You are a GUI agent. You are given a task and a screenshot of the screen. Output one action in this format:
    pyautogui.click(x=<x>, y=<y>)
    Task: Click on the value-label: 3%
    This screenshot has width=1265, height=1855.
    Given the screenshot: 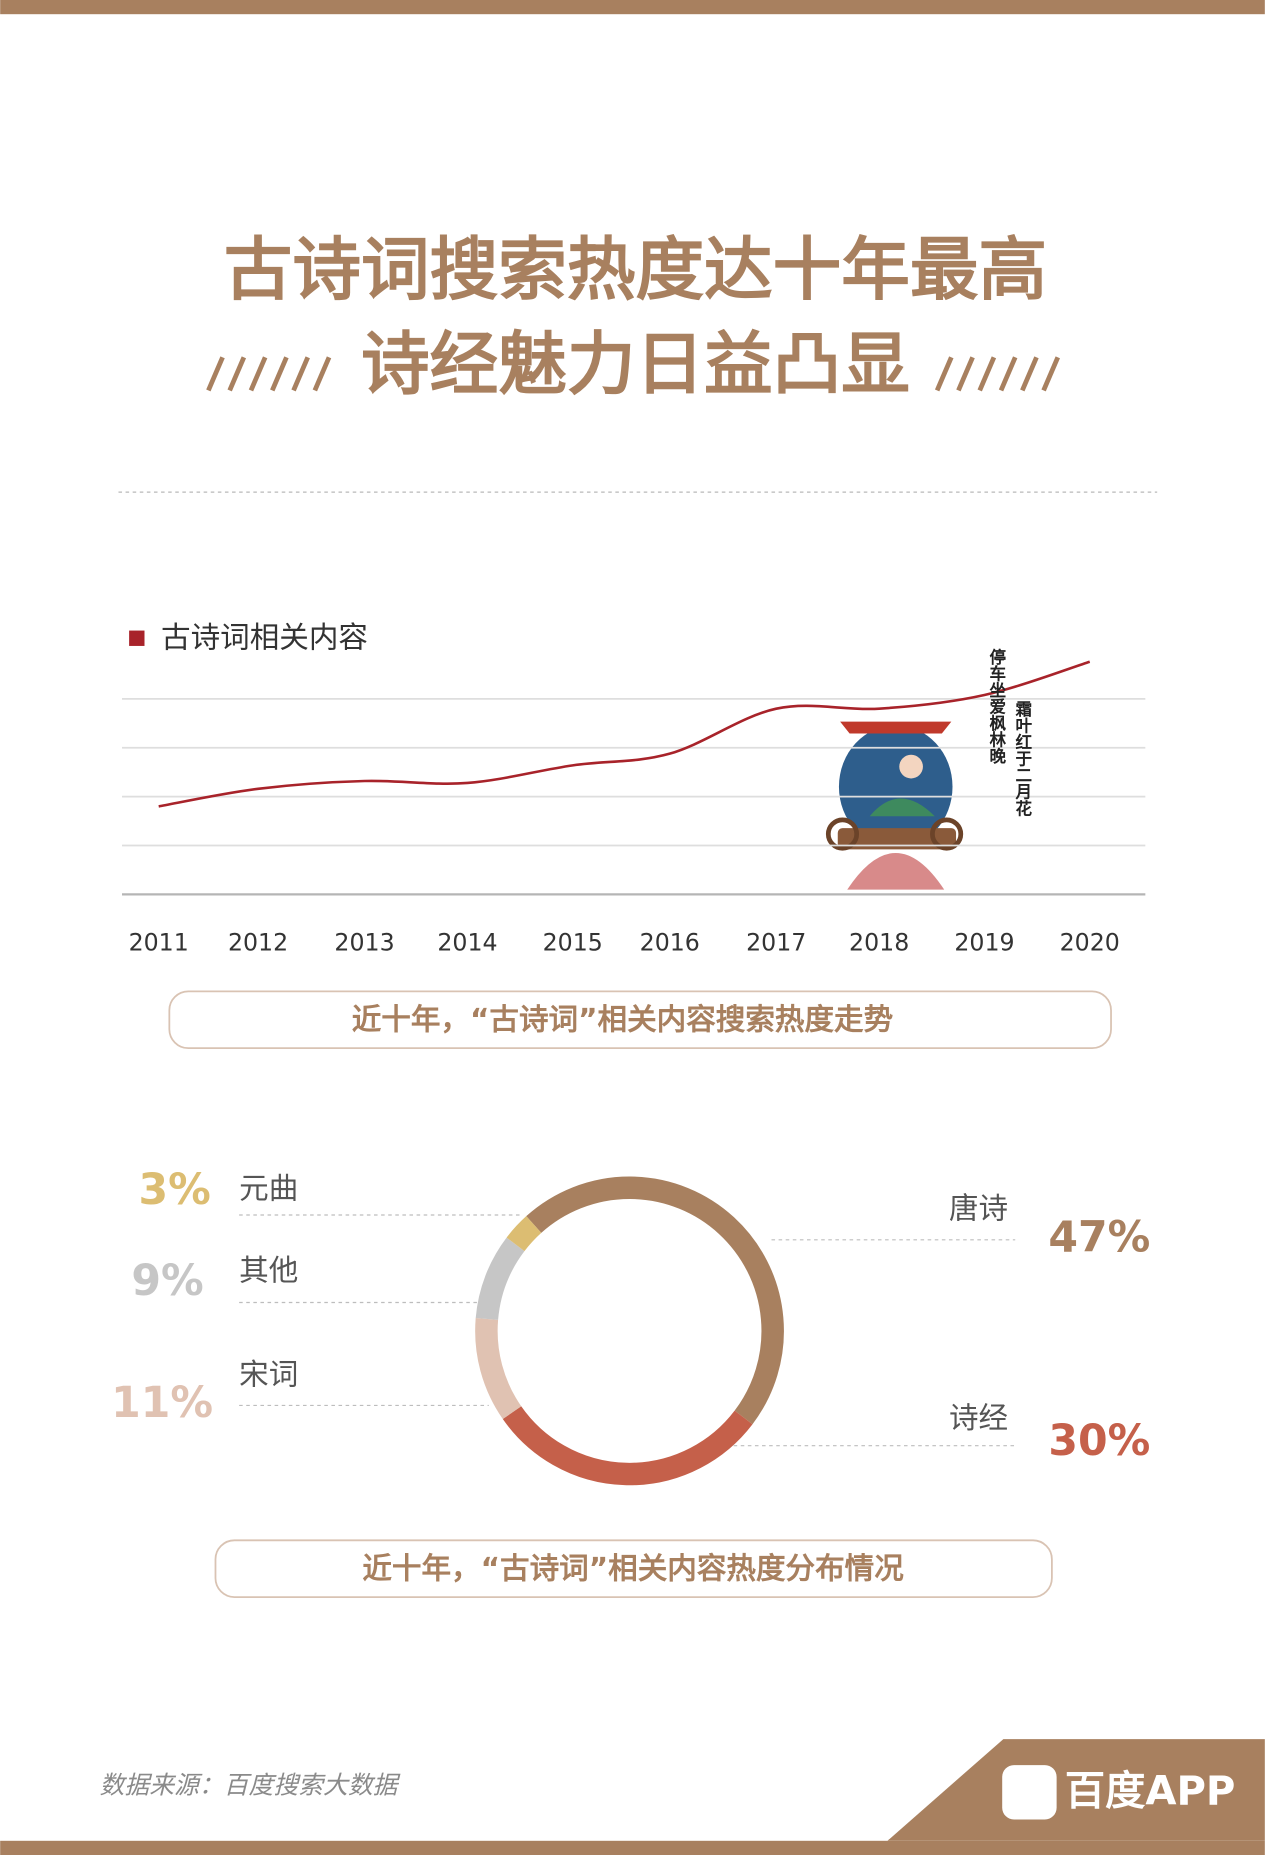 What is the action you would take?
    pyautogui.click(x=174, y=1190)
    